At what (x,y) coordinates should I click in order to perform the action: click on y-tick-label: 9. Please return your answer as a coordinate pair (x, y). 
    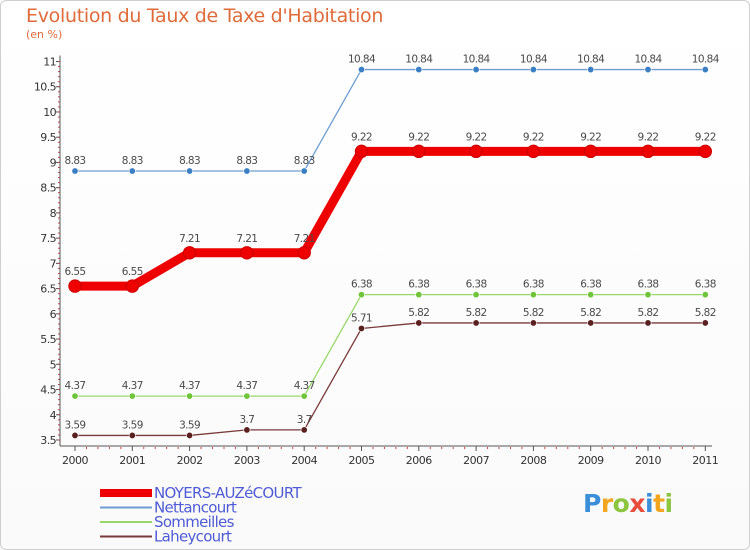
    Looking at the image, I should click on (53, 162).